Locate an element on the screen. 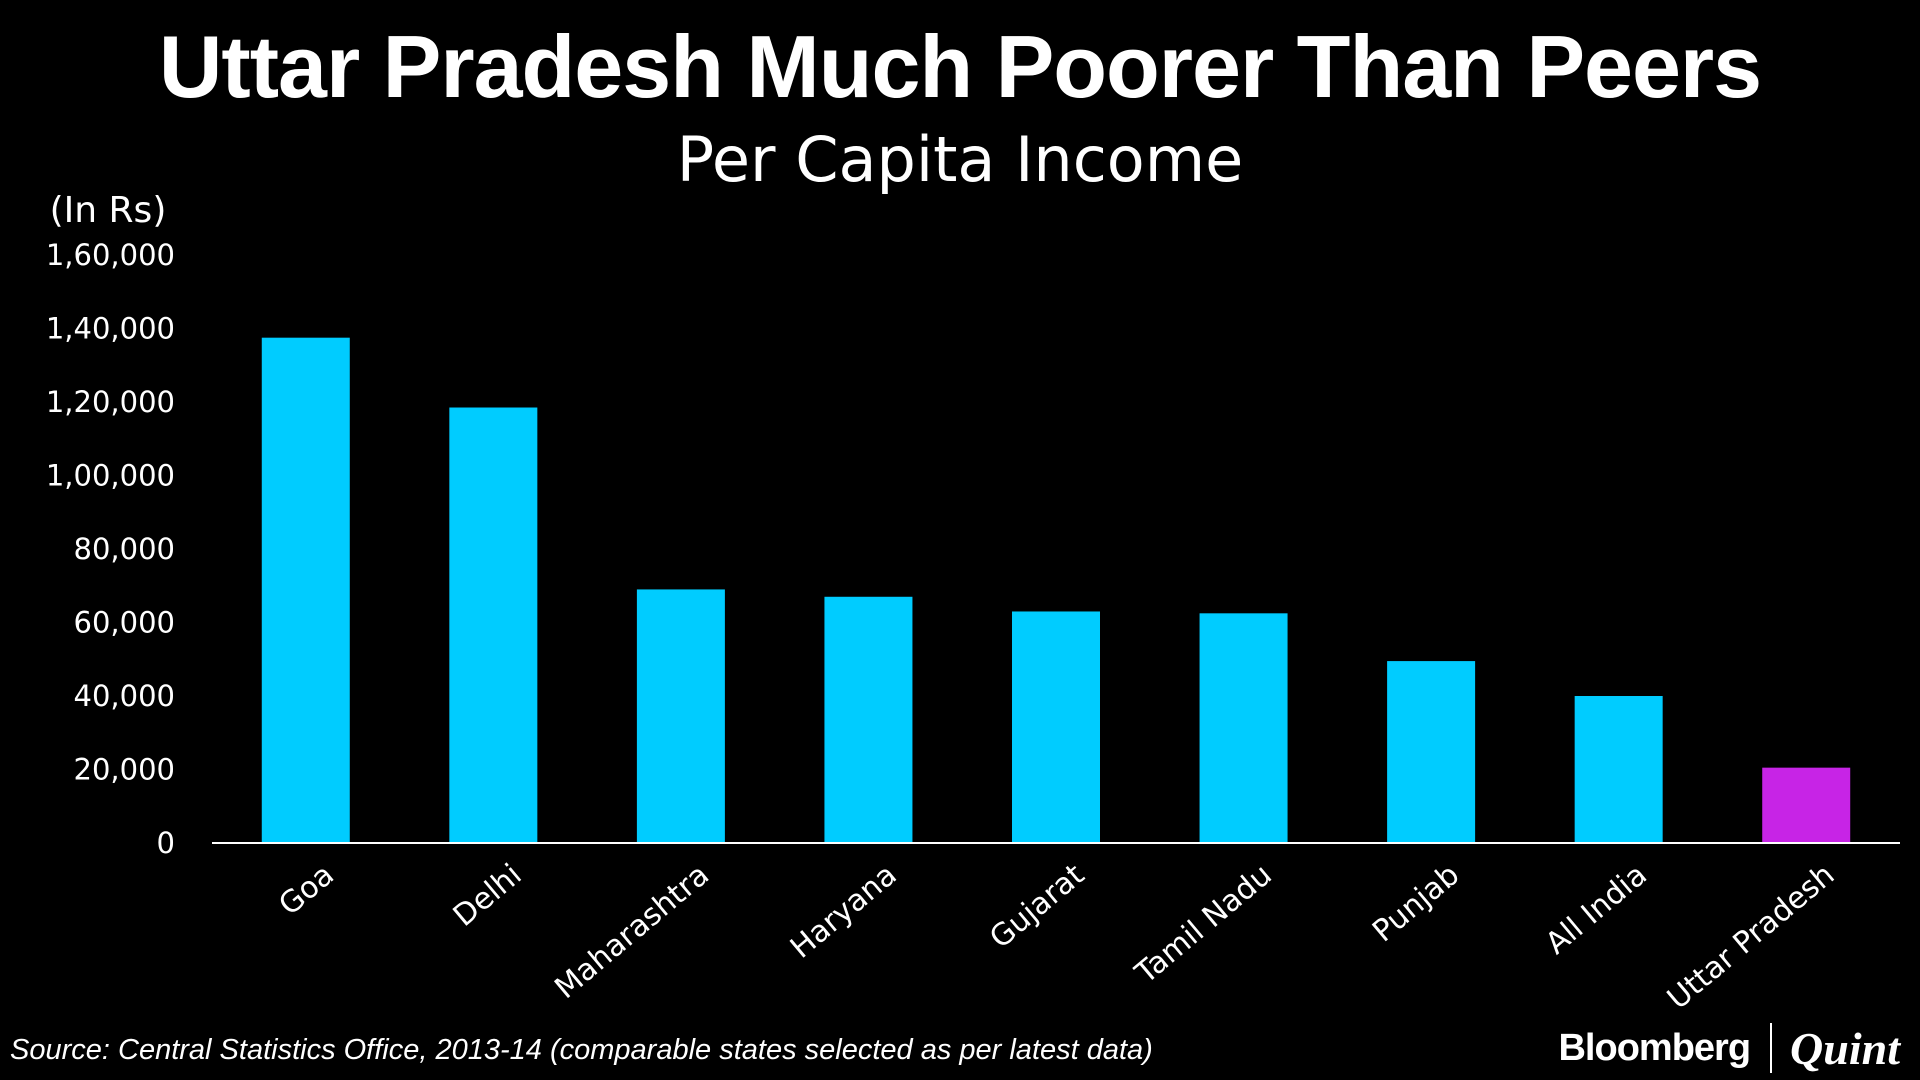  bar-goa is located at coordinates (305, 590).